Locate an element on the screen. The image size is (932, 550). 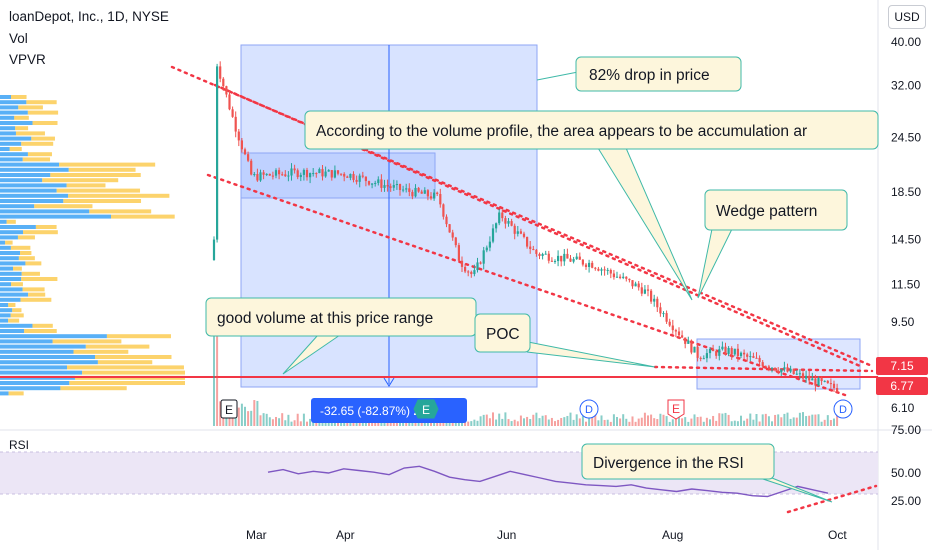
price-axis: 40.00 32.00 24.50 18.50 14.50 11.50 9.50 6.10 is located at coordinates (906, 225).